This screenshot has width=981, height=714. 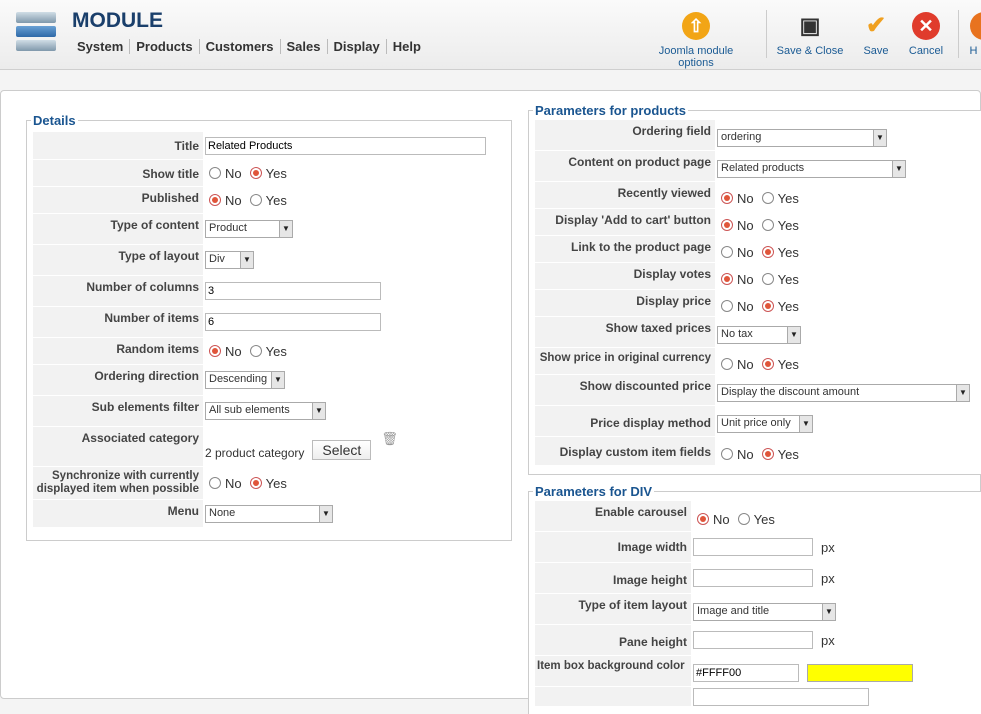 I want to click on menu-select: None ▼, so click(x=269, y=513).